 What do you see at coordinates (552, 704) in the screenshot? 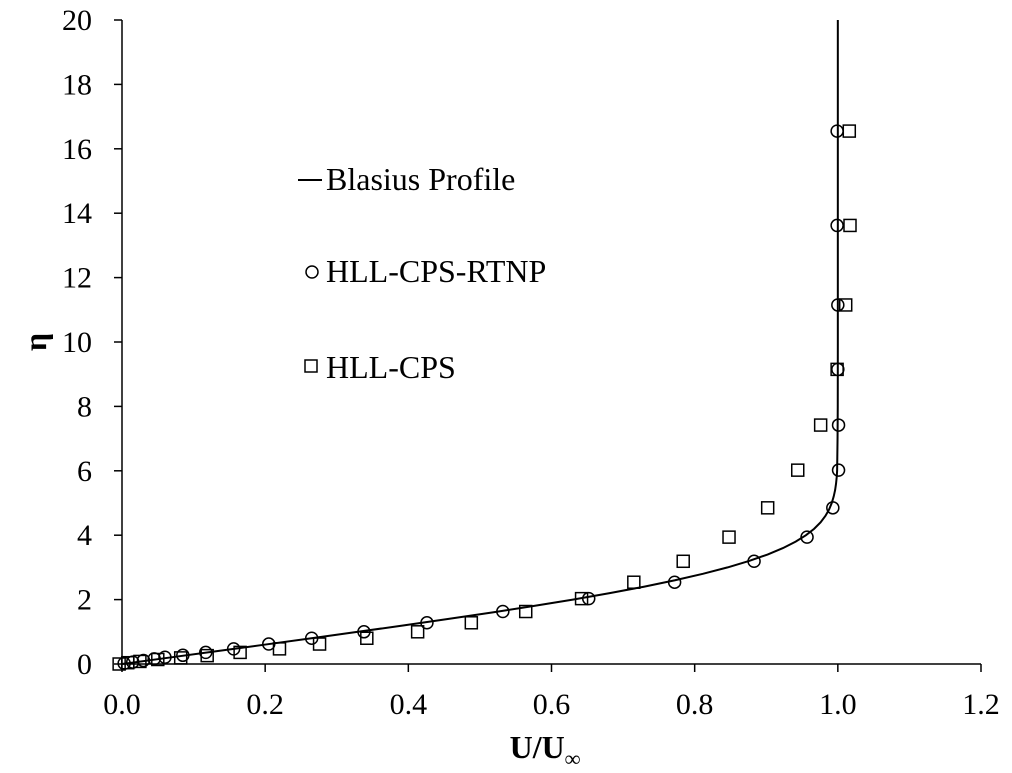
I see `x-tick-label: 0.6` at bounding box center [552, 704].